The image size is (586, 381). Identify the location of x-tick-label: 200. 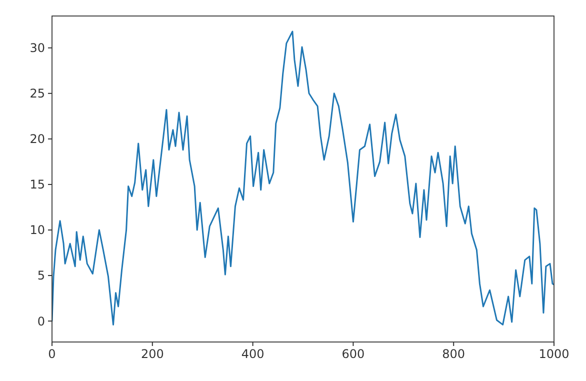
(152, 354).